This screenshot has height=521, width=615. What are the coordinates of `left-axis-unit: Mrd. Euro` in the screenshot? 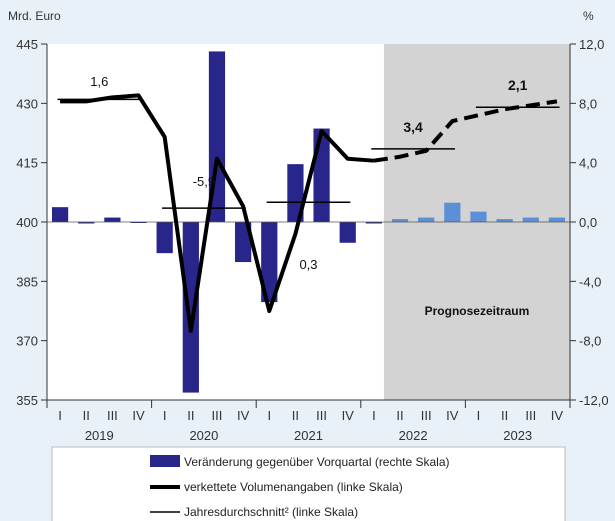 It's located at (34, 16).